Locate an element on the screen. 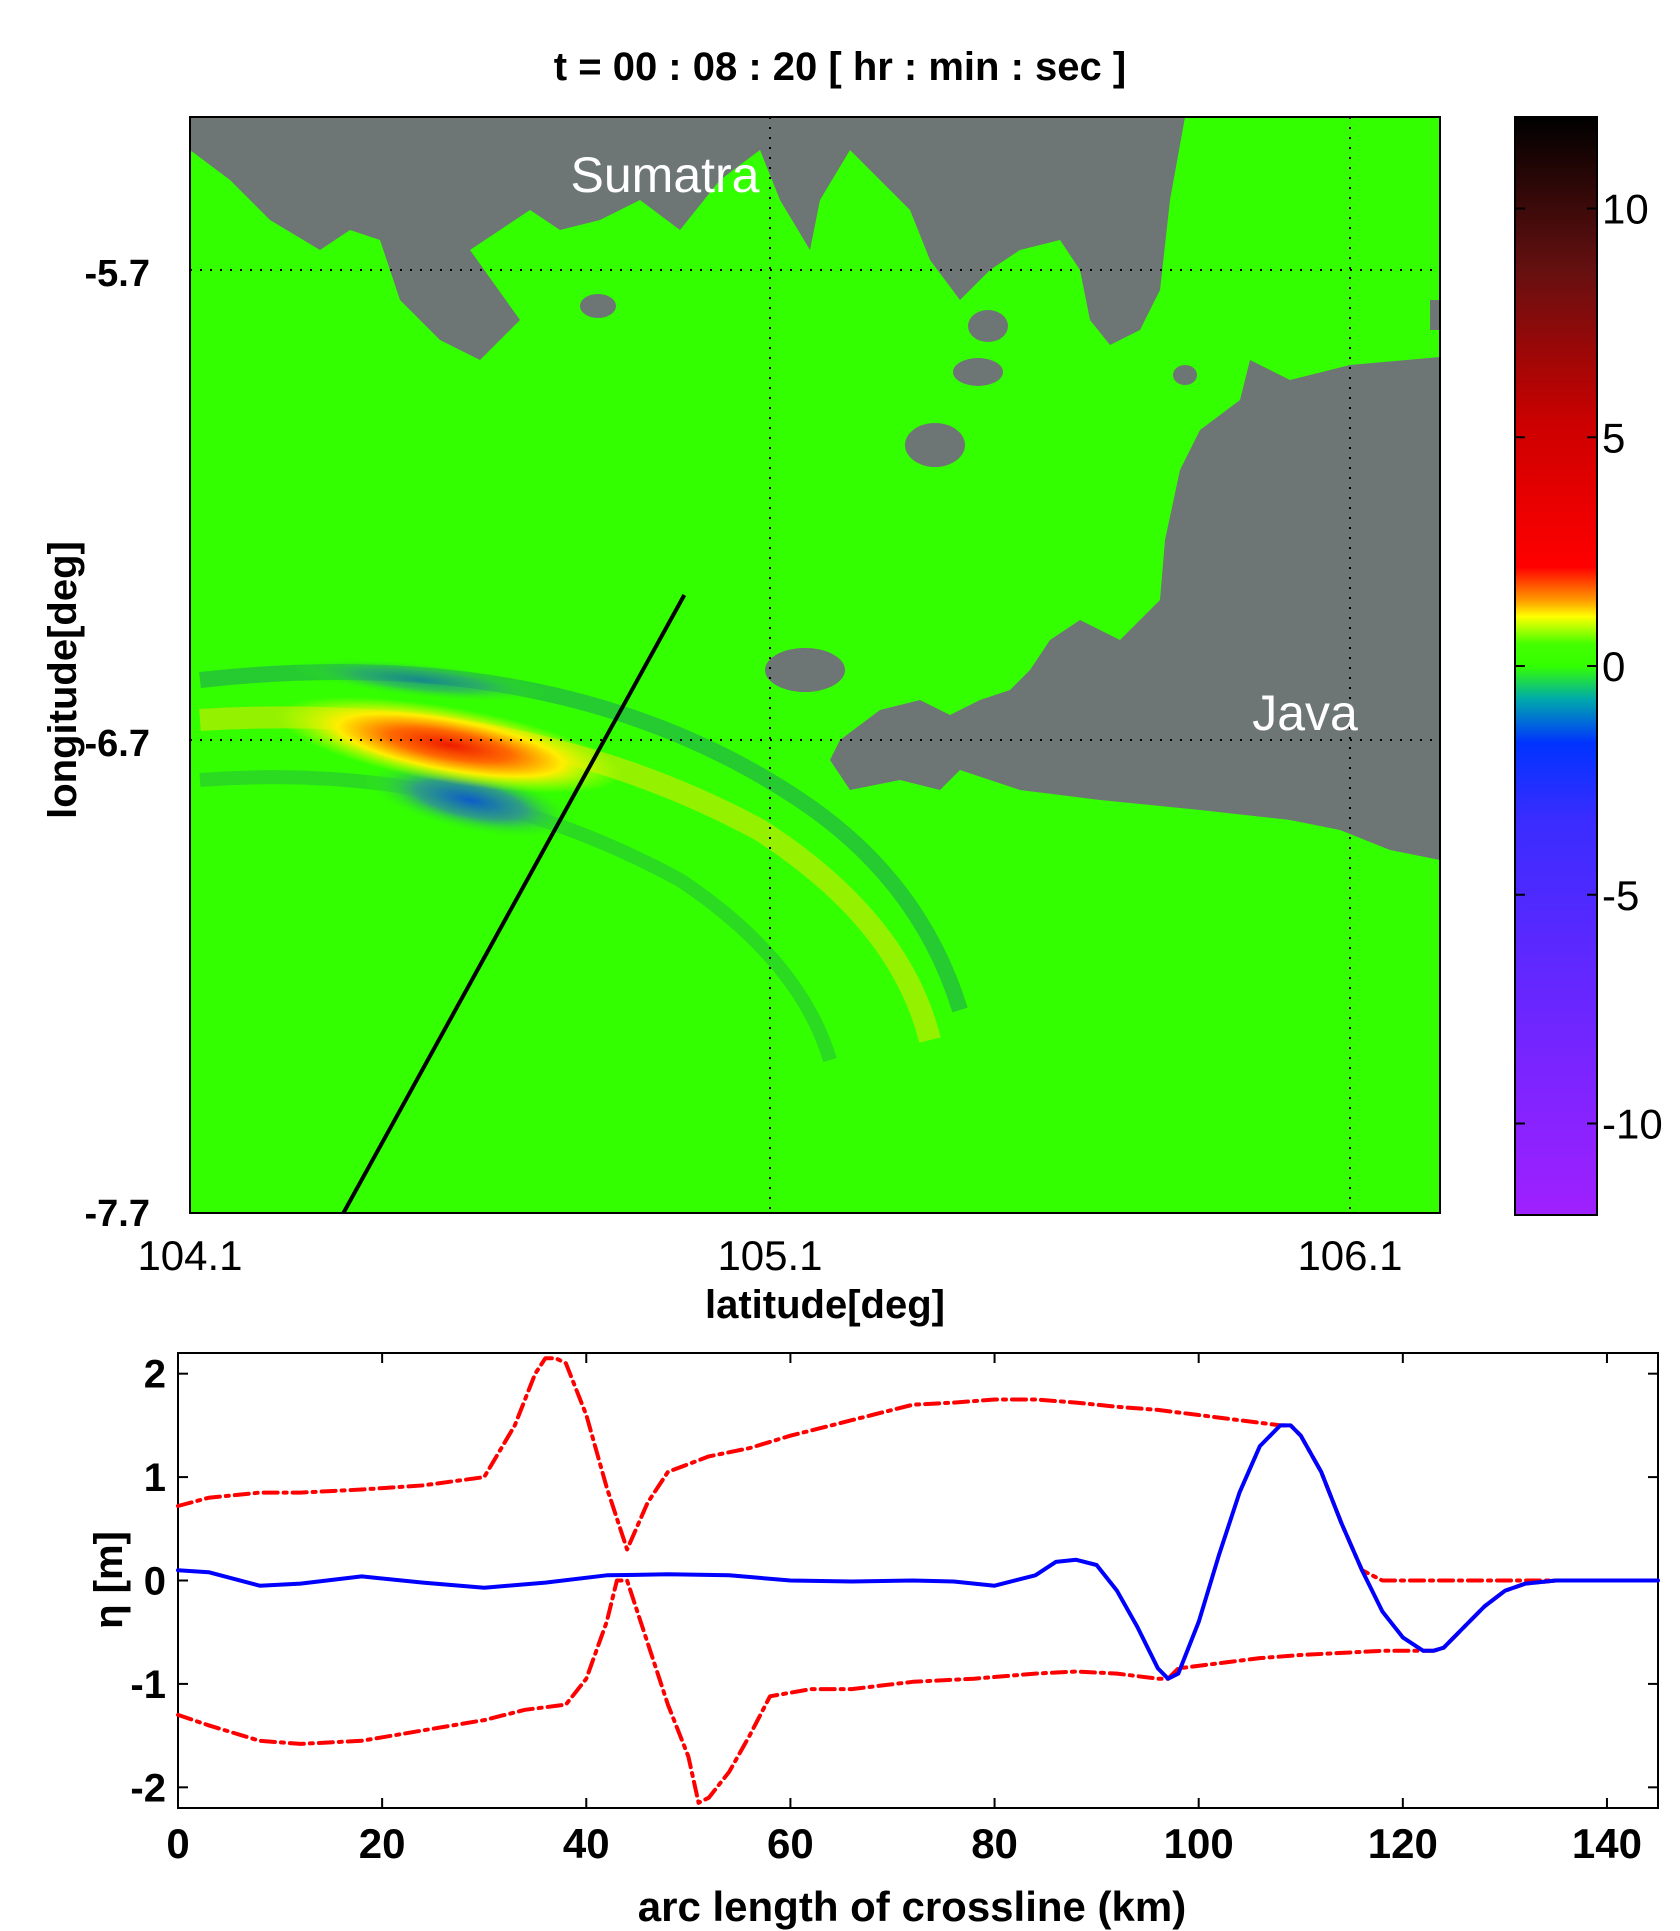 This screenshot has height=1931, width=1680. colorbar-tick-label: 10 is located at coordinates (1625, 209).